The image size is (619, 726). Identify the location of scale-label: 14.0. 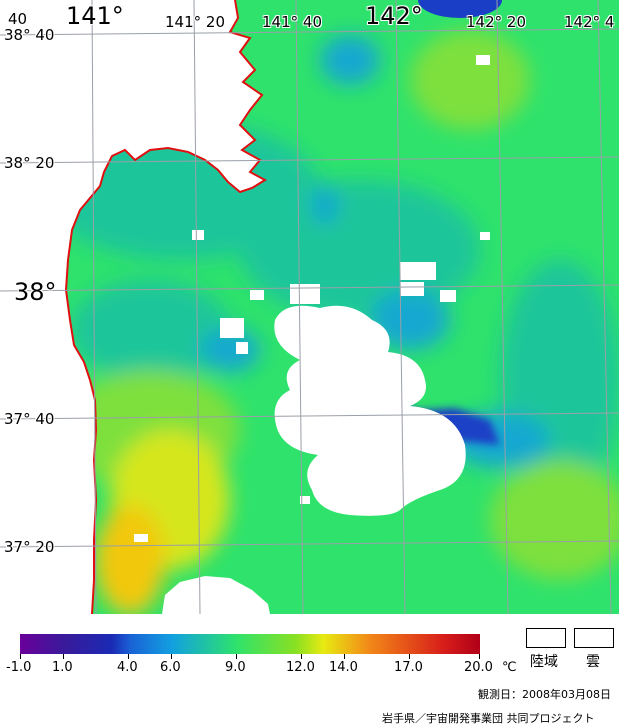
(343, 667).